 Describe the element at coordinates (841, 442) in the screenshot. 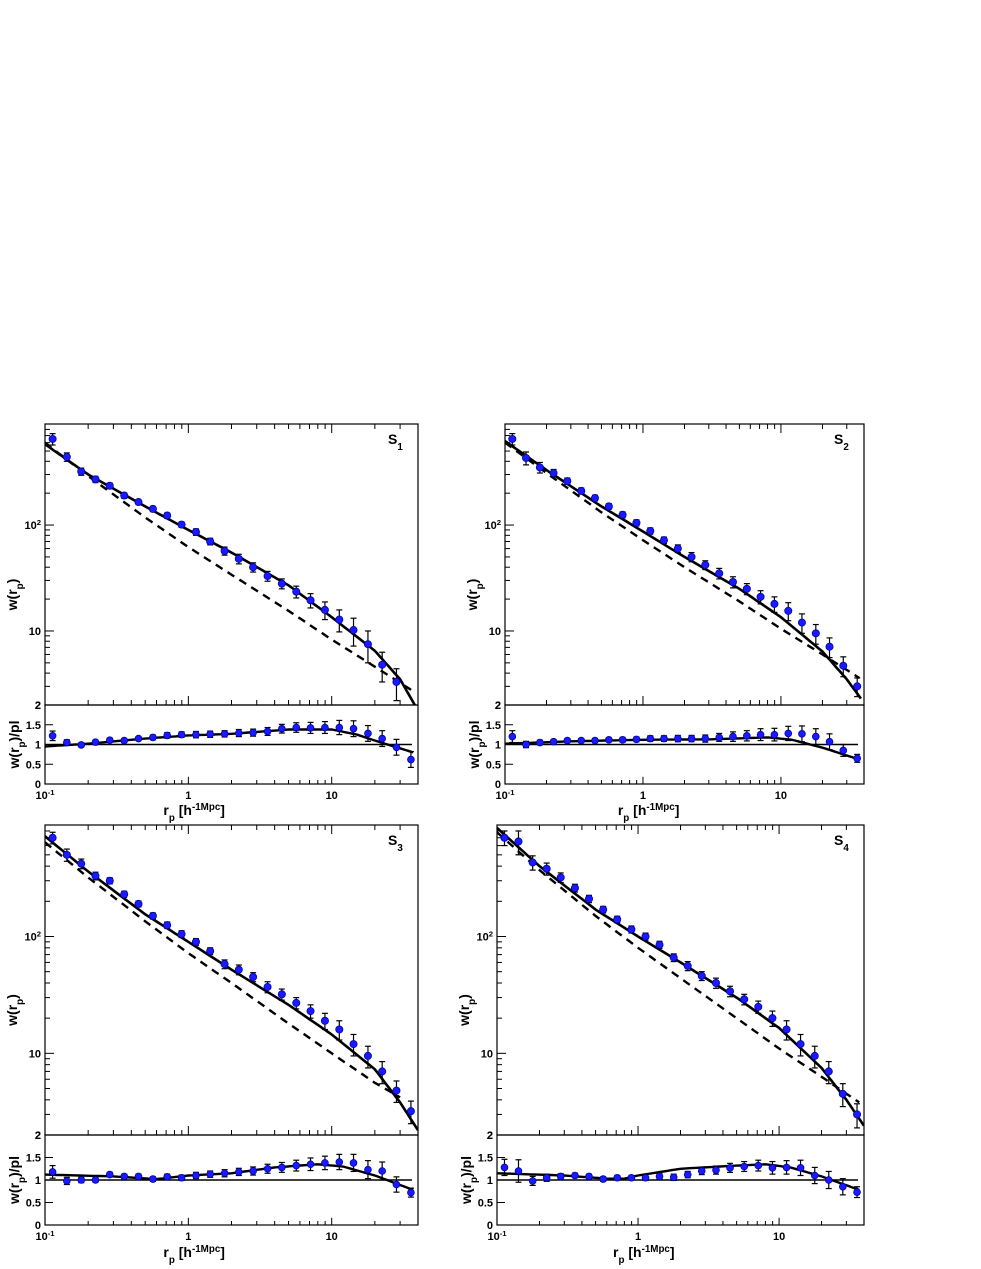

I see `panel-tag: S2` at that location.